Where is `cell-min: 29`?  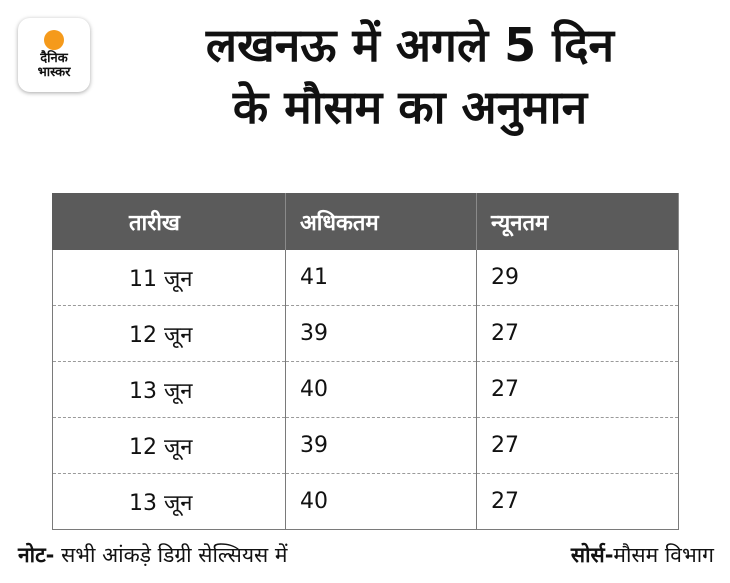
cell-min: 29 is located at coordinates (577, 278).